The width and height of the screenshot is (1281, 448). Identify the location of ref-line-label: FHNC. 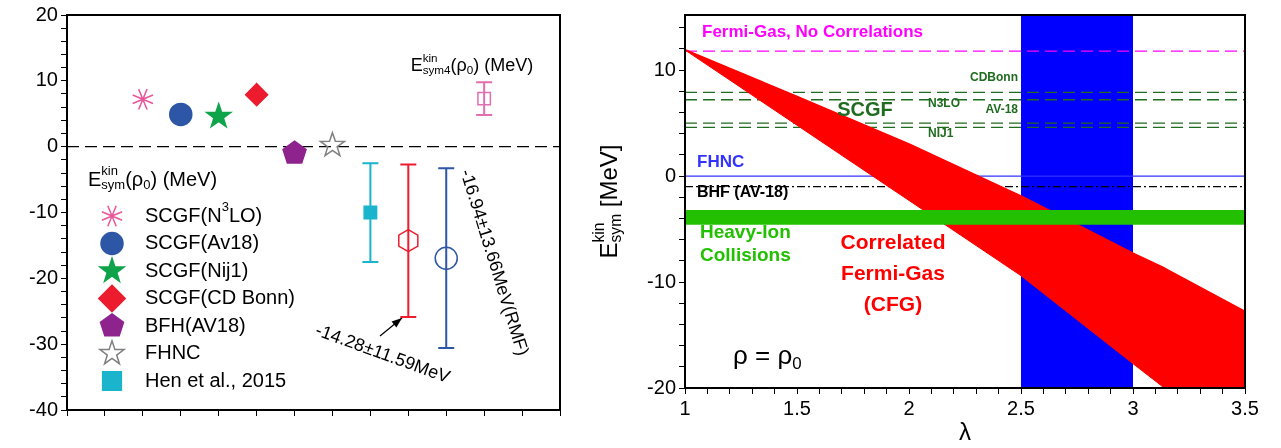
(721, 161).